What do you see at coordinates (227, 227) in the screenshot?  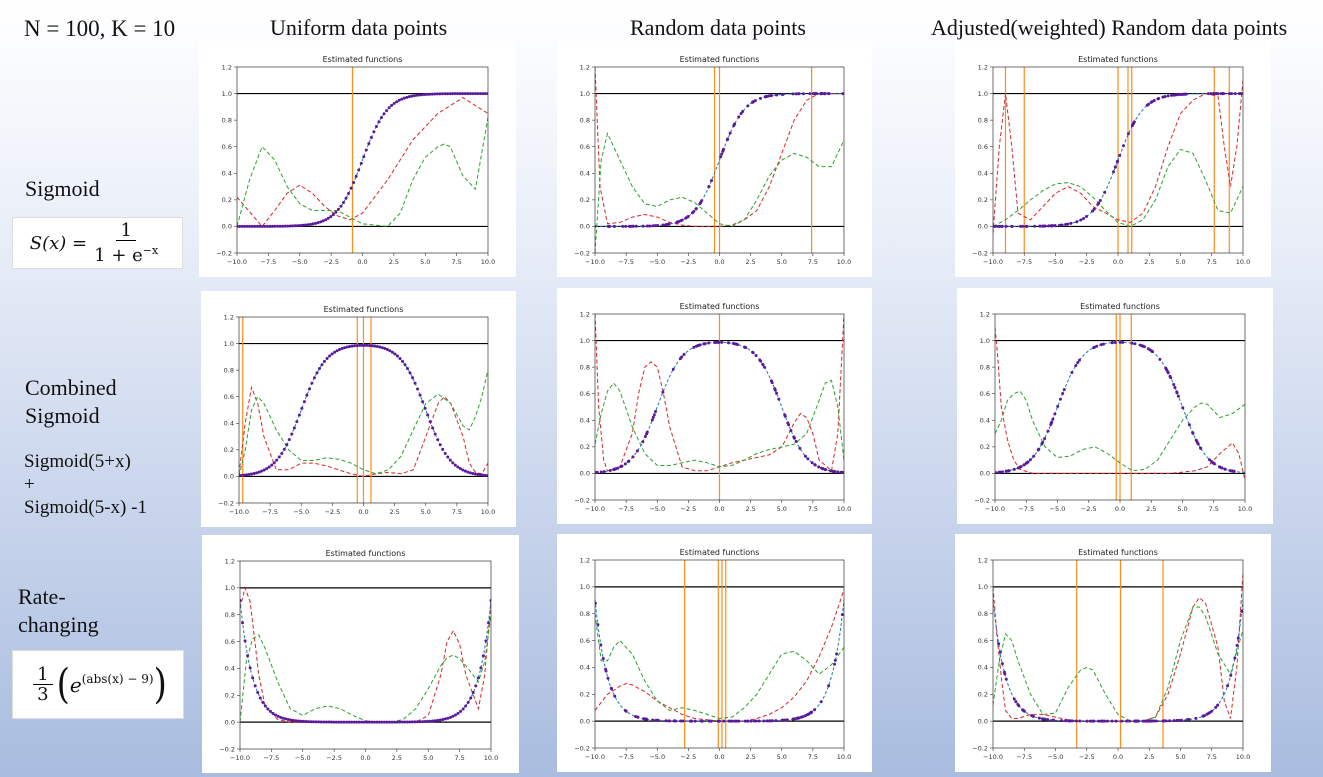 I see `y-tick-label: 0.0` at bounding box center [227, 227].